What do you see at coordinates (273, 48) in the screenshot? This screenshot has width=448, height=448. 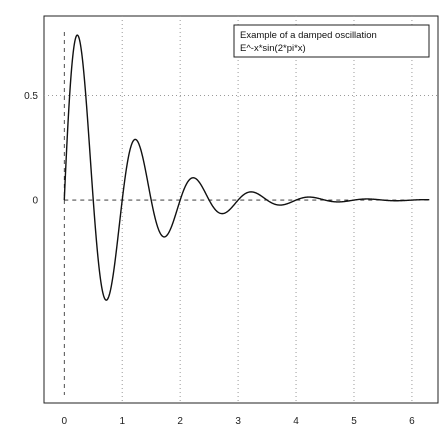 I see `legend-line-2: E^-x*sin(2*pi*x)` at bounding box center [273, 48].